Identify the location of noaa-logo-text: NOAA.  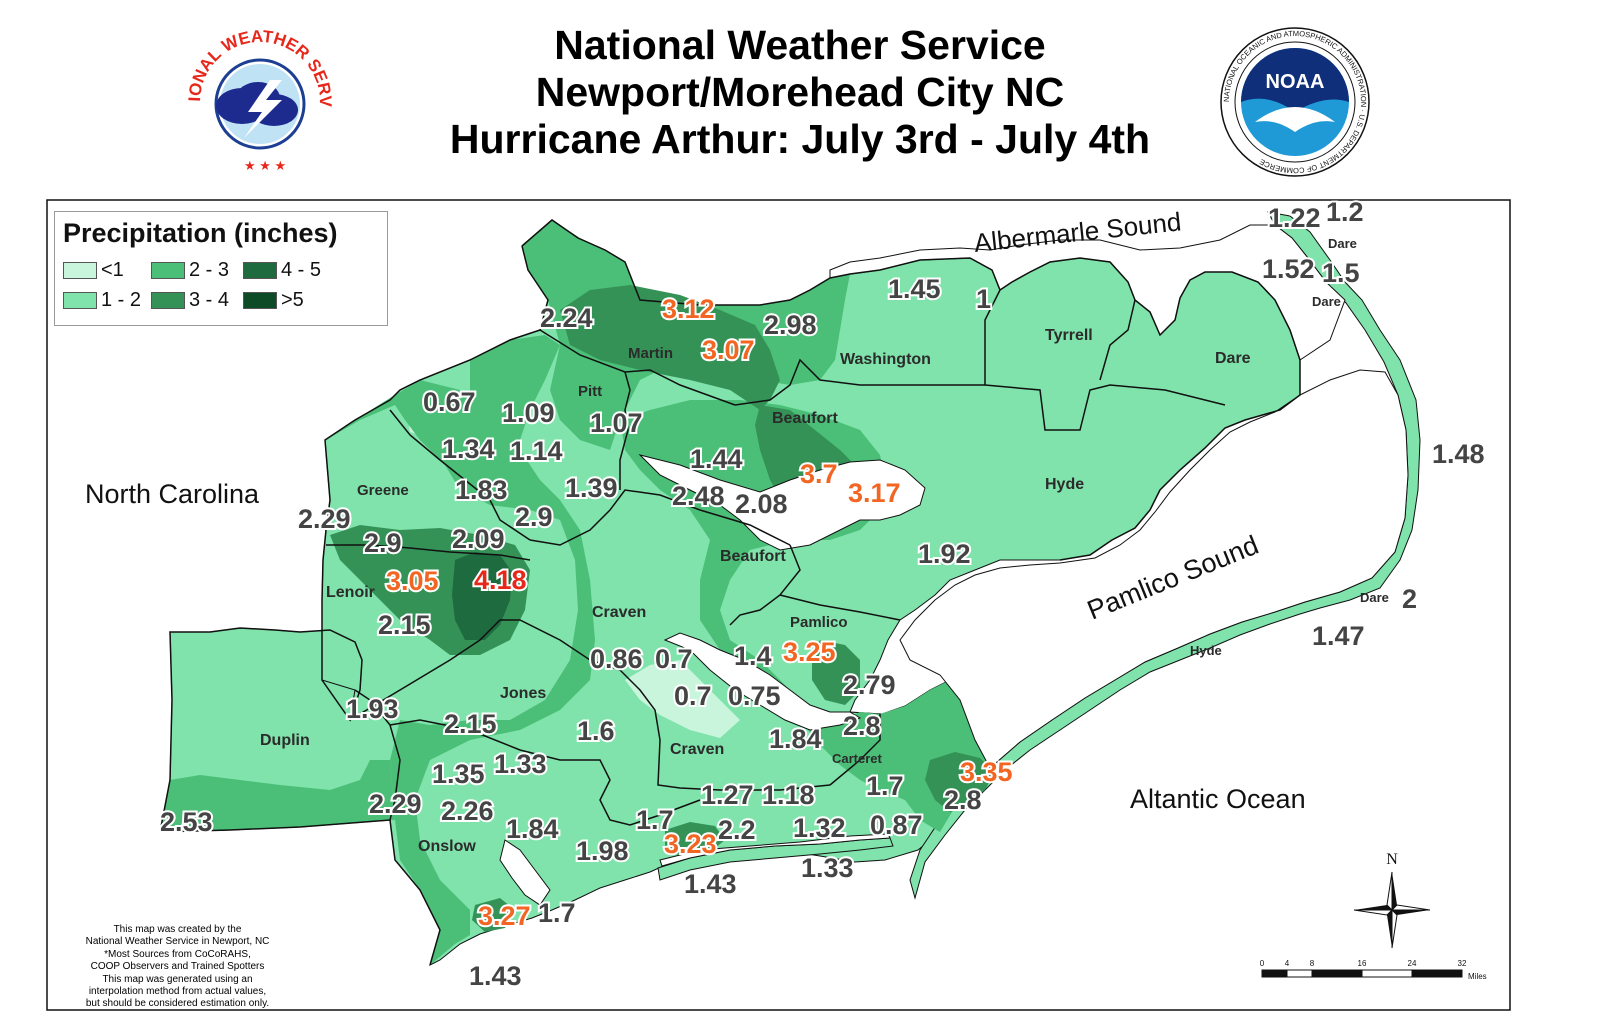
(1295, 82).